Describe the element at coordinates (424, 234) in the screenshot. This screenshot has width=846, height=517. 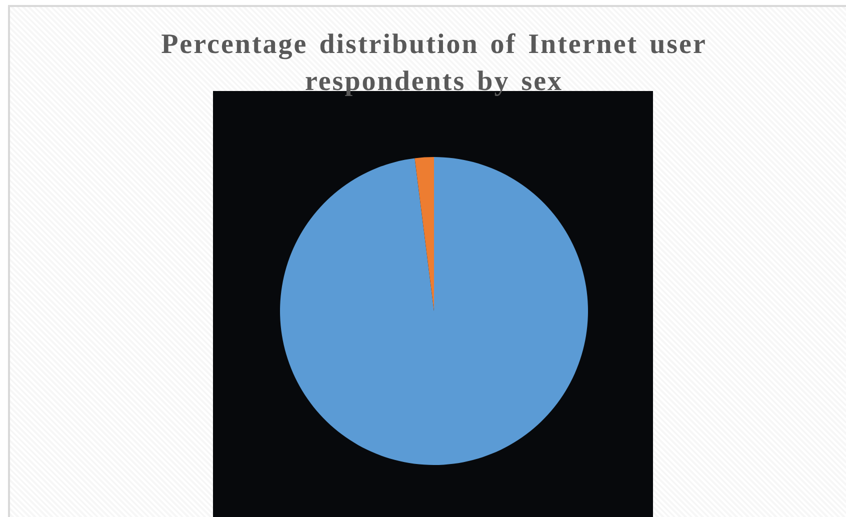
I see `pie-slice` at that location.